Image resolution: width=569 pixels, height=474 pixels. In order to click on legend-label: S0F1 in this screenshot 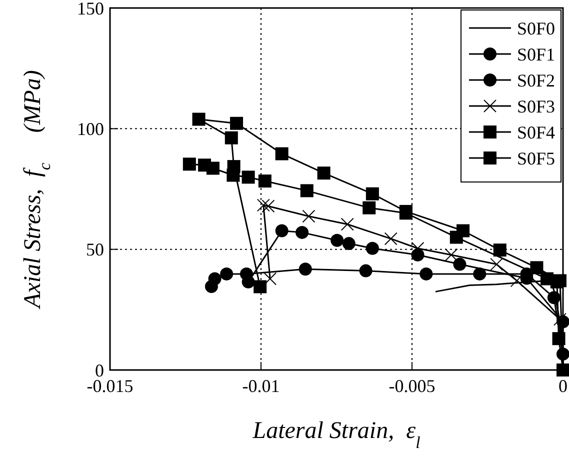, I will do `click(536, 54)`.